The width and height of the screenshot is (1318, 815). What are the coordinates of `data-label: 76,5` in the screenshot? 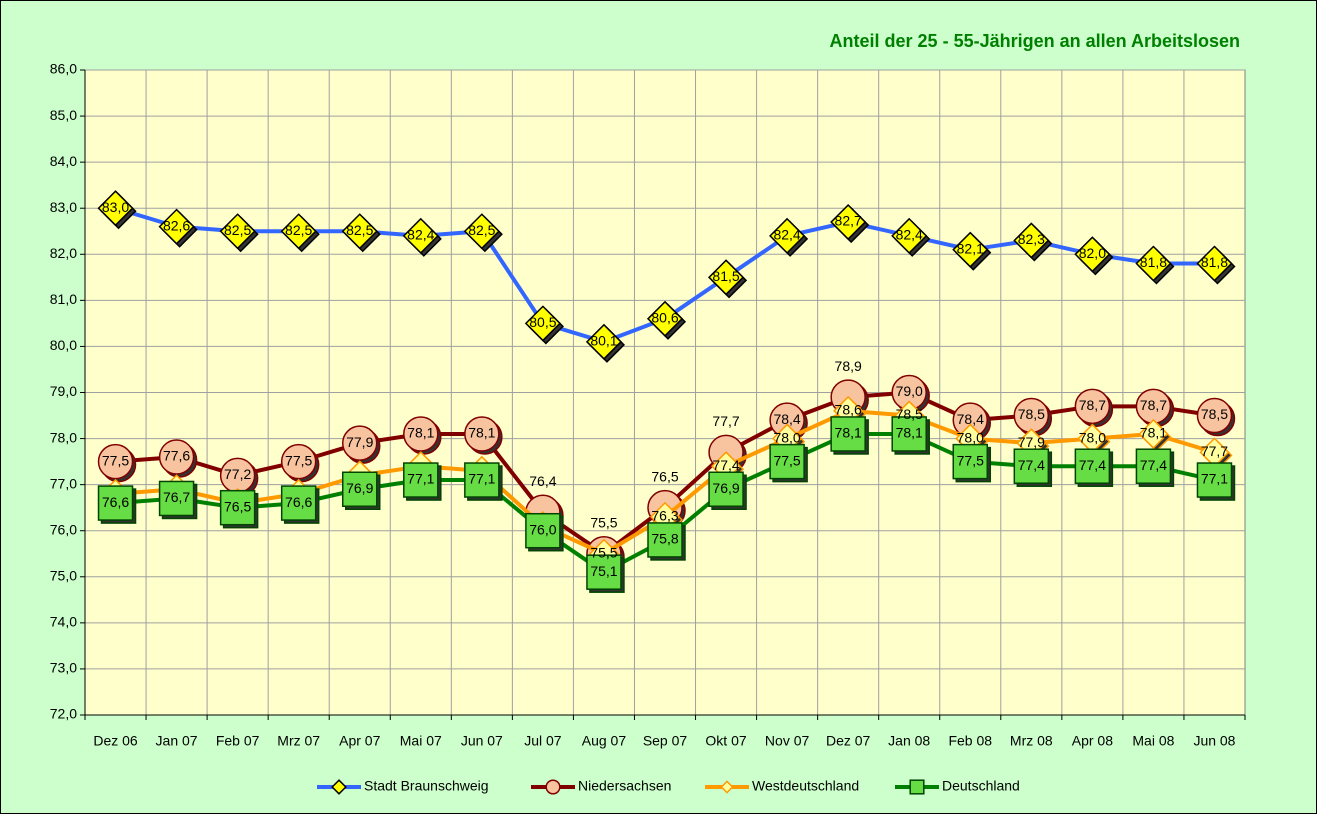 It's located at (237, 506).